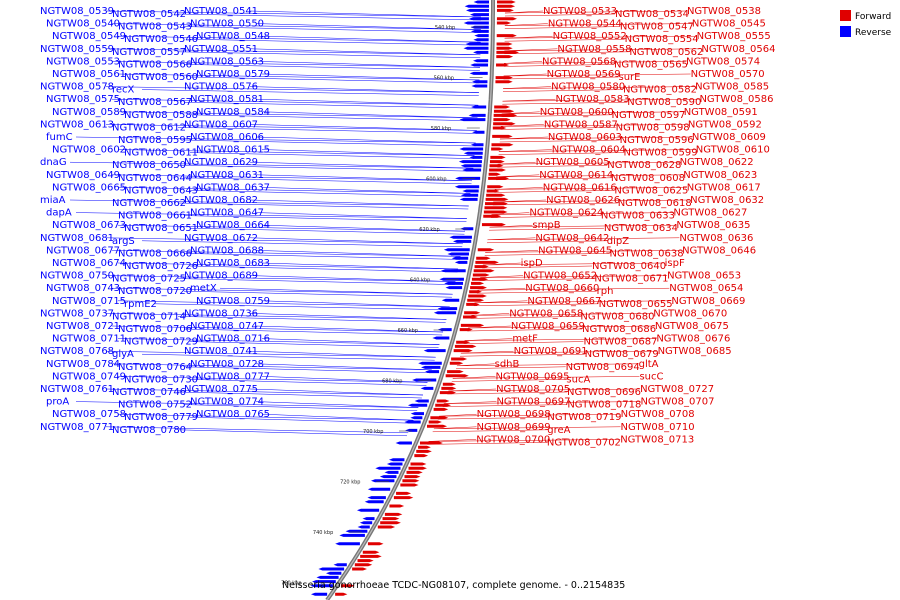 The height and width of the screenshot is (600, 900). Describe the element at coordinates (149, 14) in the screenshot. I see `reverse-gene-label: NGTW08_0542` at that location.